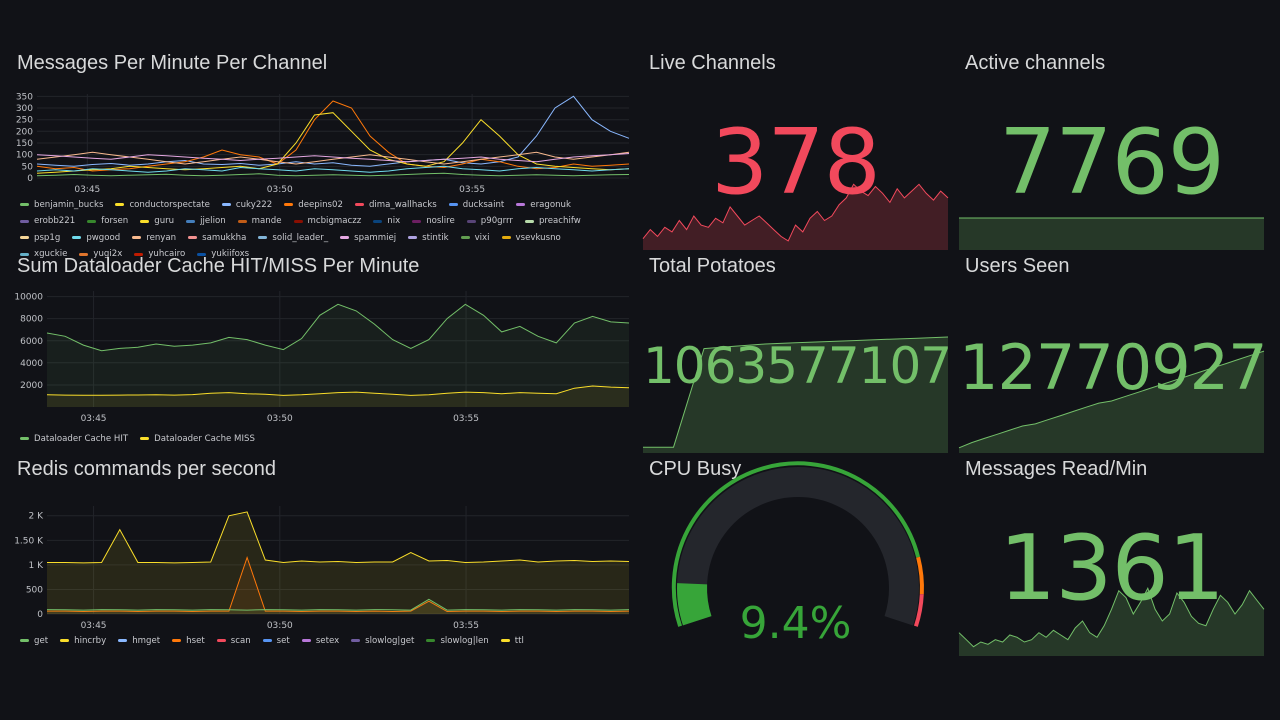 This screenshot has height=720, width=1280. I want to click on legend-item: vixi, so click(475, 238).